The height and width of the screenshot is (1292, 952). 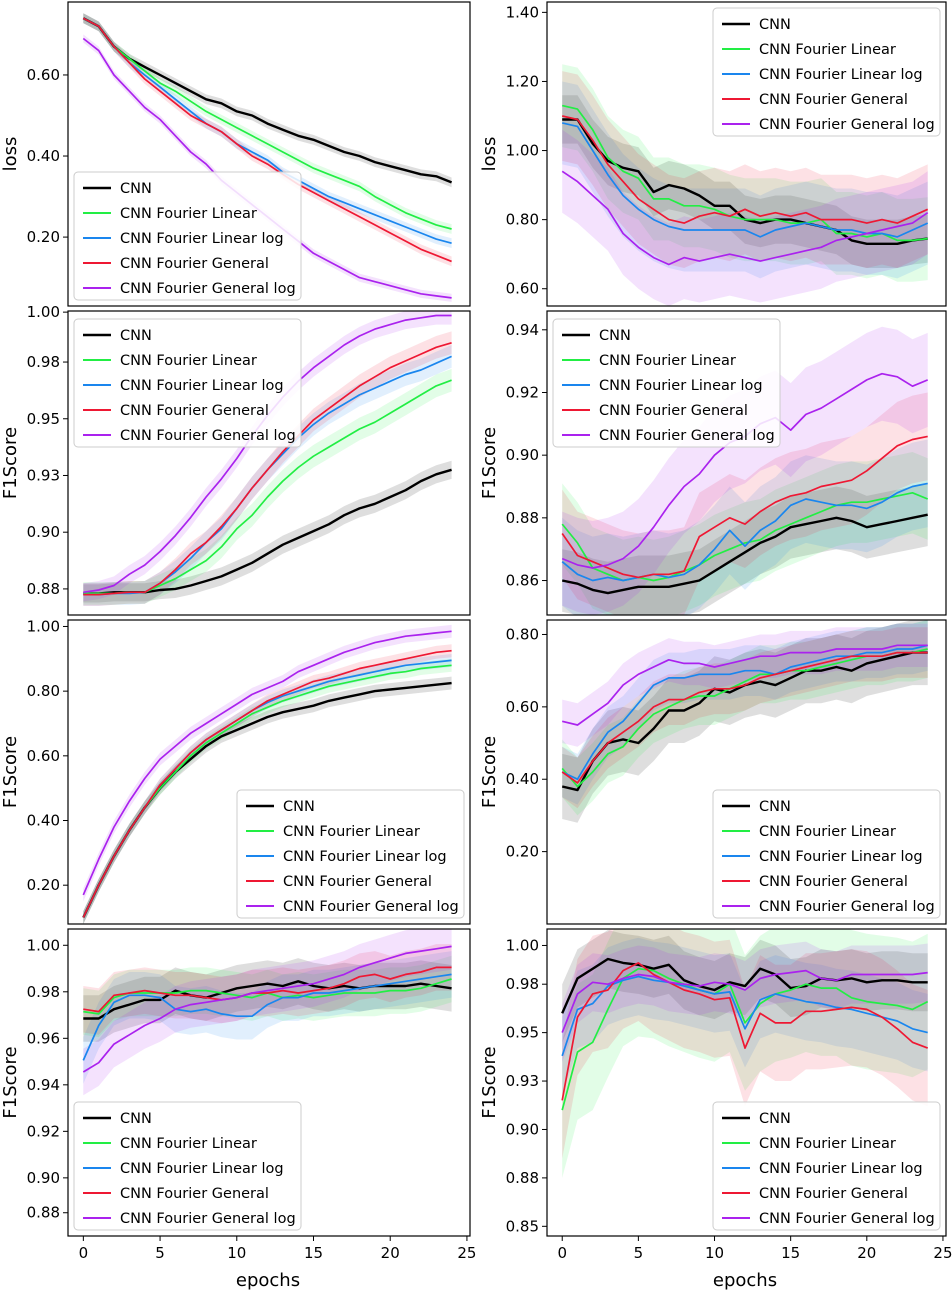 I want to click on y-tick-label: 0.80, so click(x=43, y=691).